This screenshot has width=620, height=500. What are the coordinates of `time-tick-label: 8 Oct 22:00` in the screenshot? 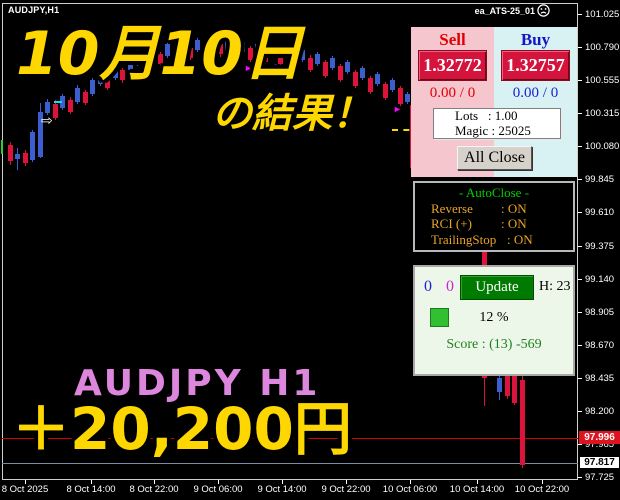 It's located at (154, 489).